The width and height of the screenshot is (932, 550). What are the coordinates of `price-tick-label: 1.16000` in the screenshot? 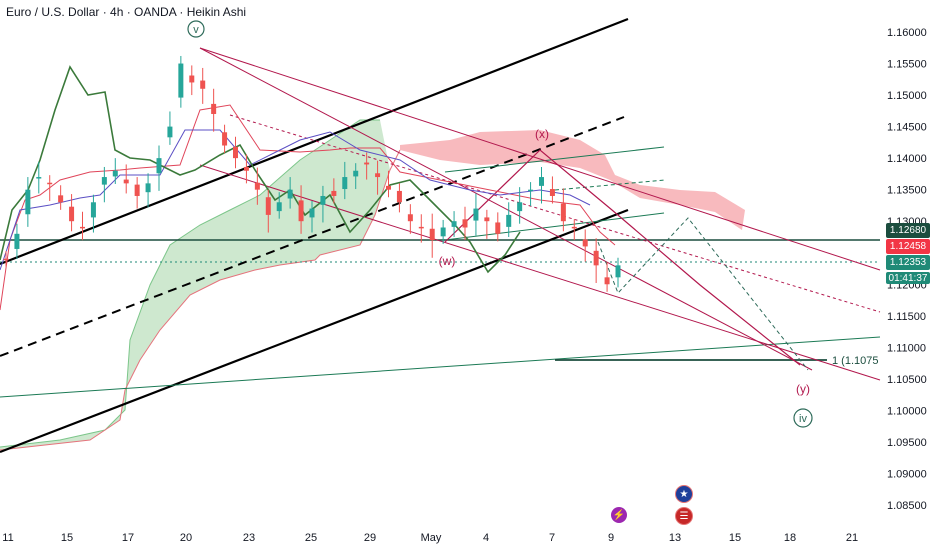 It's located at (907, 33).